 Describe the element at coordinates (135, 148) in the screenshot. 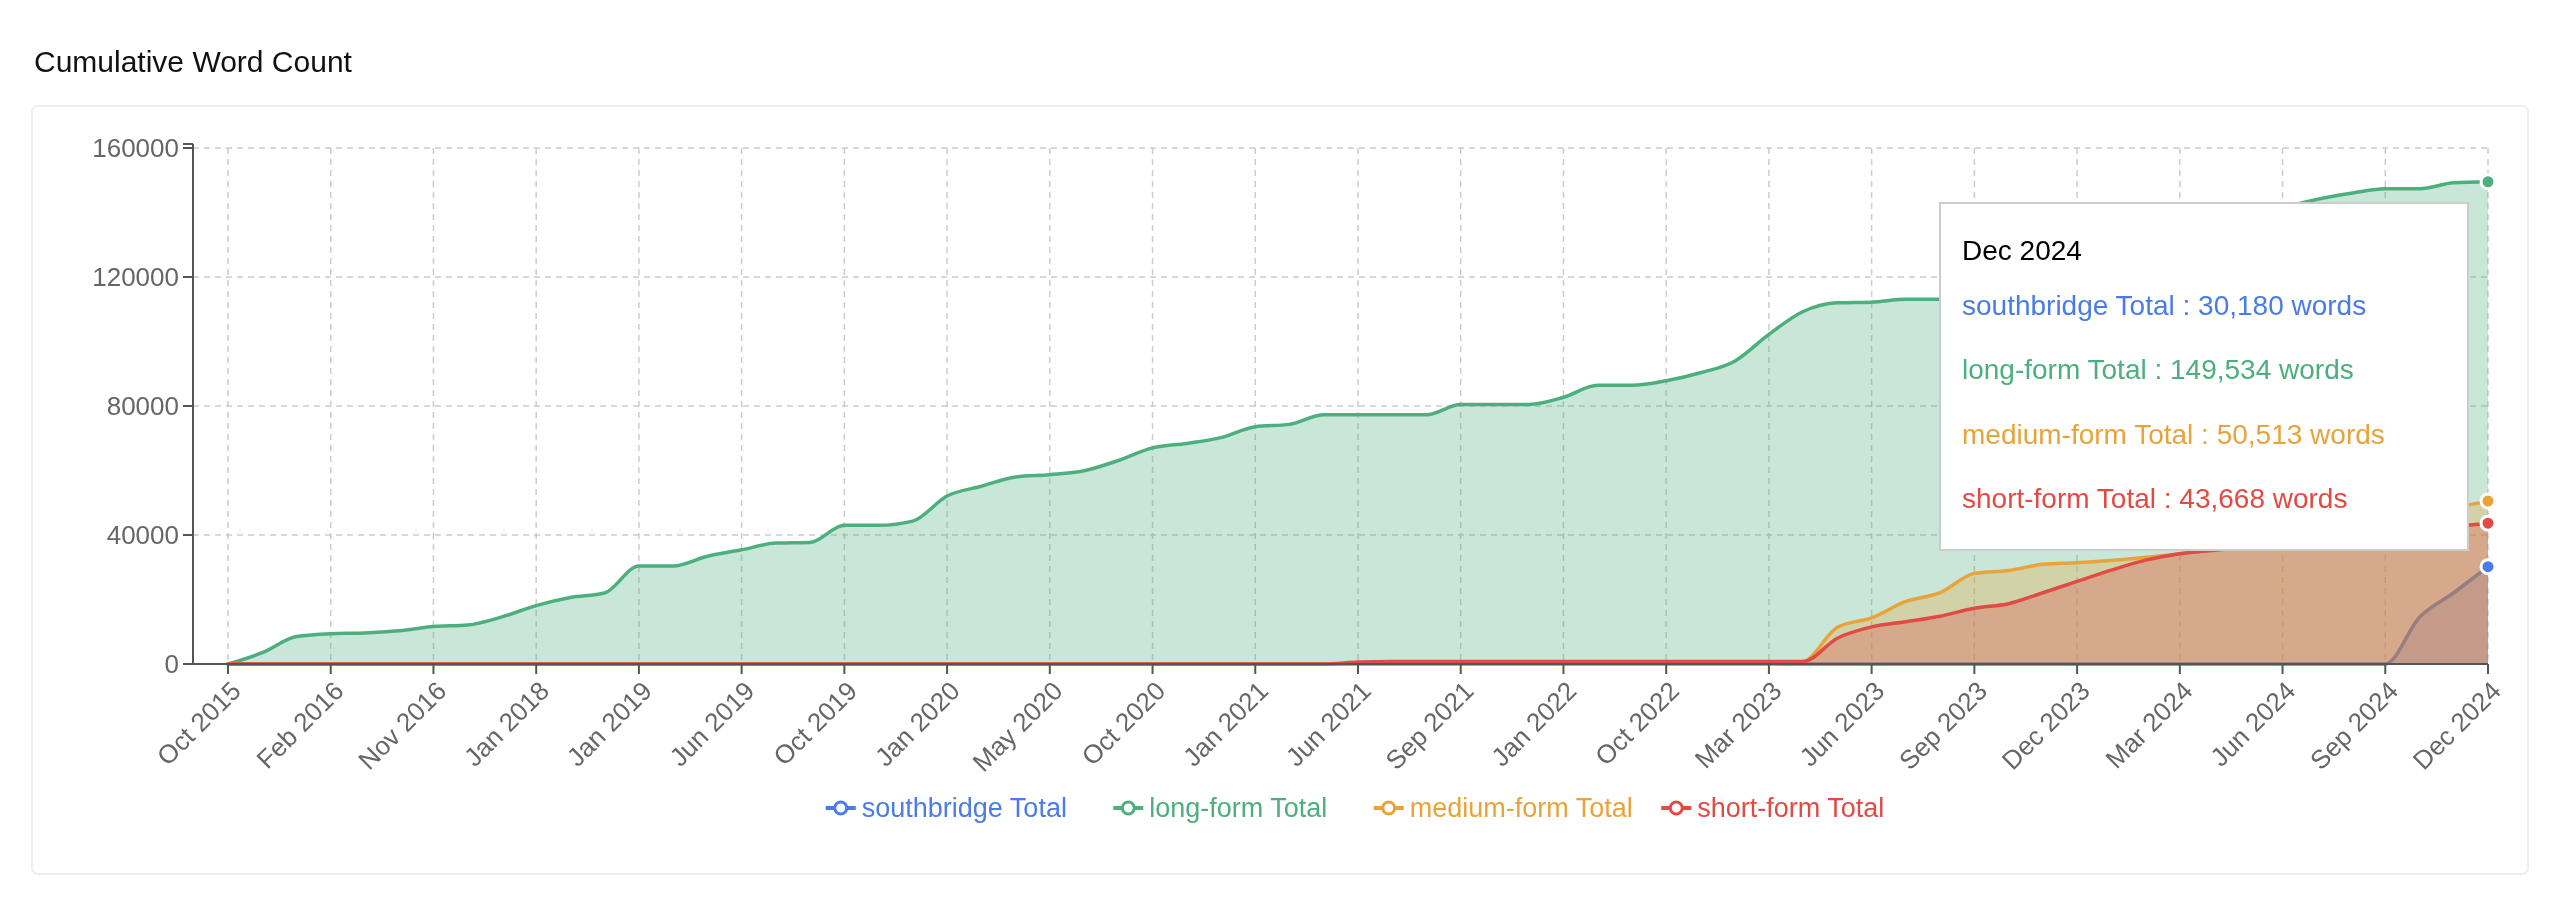

I see `y-tick-label: 160000` at that location.